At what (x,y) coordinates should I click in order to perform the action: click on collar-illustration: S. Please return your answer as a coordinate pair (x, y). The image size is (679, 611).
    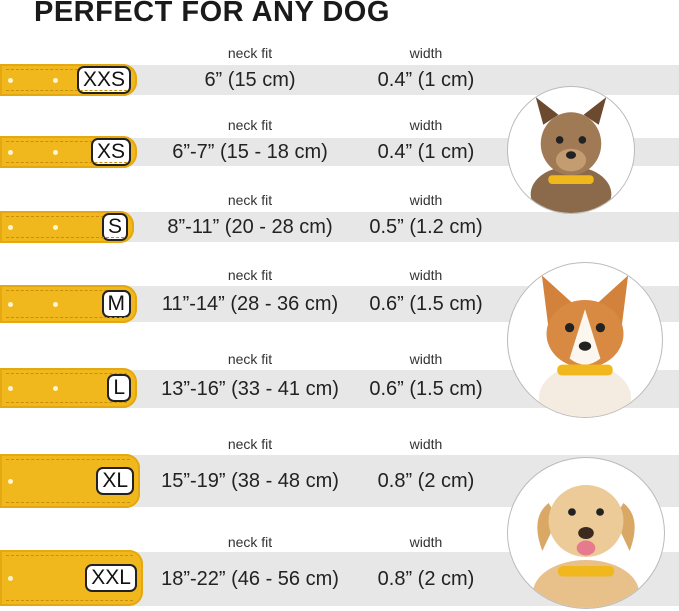
    Looking at the image, I should click on (67, 227).